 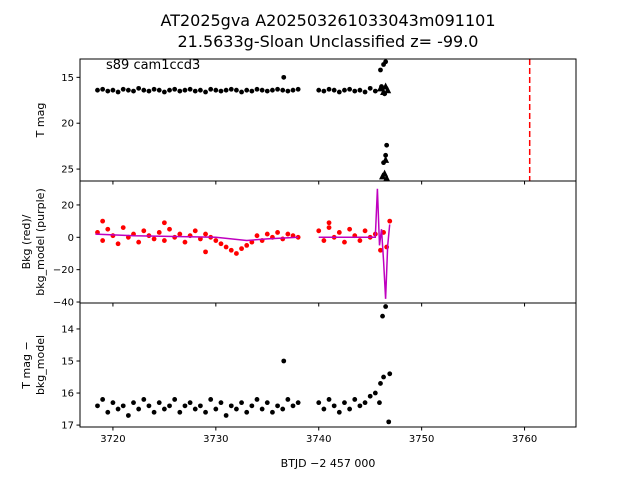 I want to click on model-line, so click(x=243, y=243).